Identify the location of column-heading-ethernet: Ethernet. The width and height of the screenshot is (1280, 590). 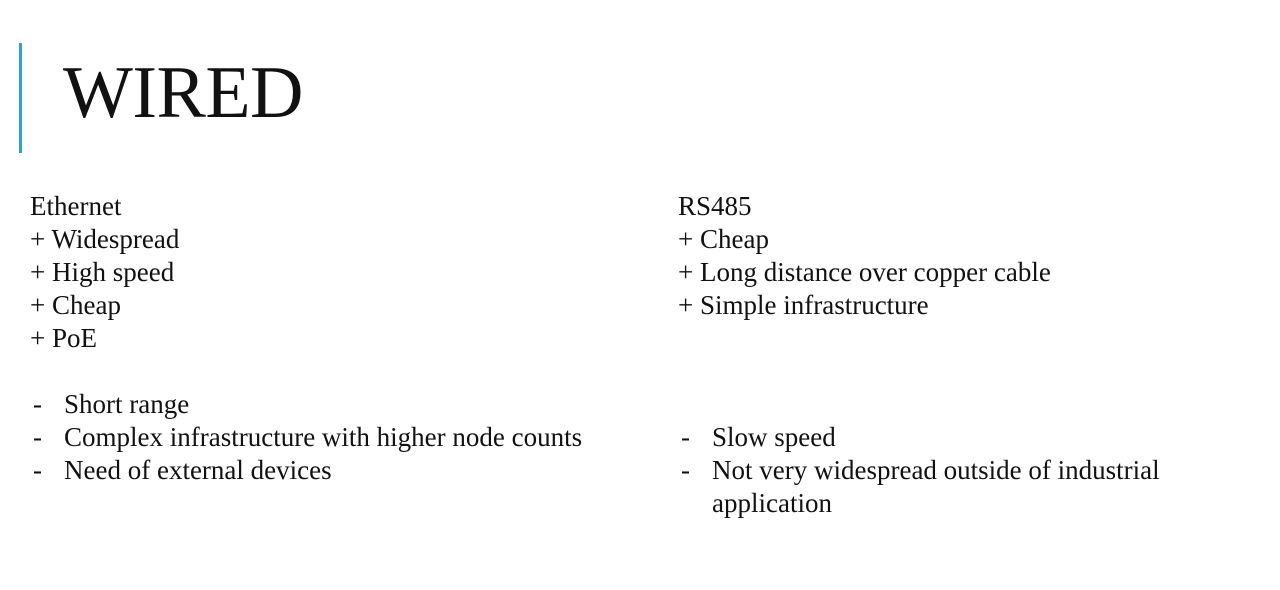
(76, 206).